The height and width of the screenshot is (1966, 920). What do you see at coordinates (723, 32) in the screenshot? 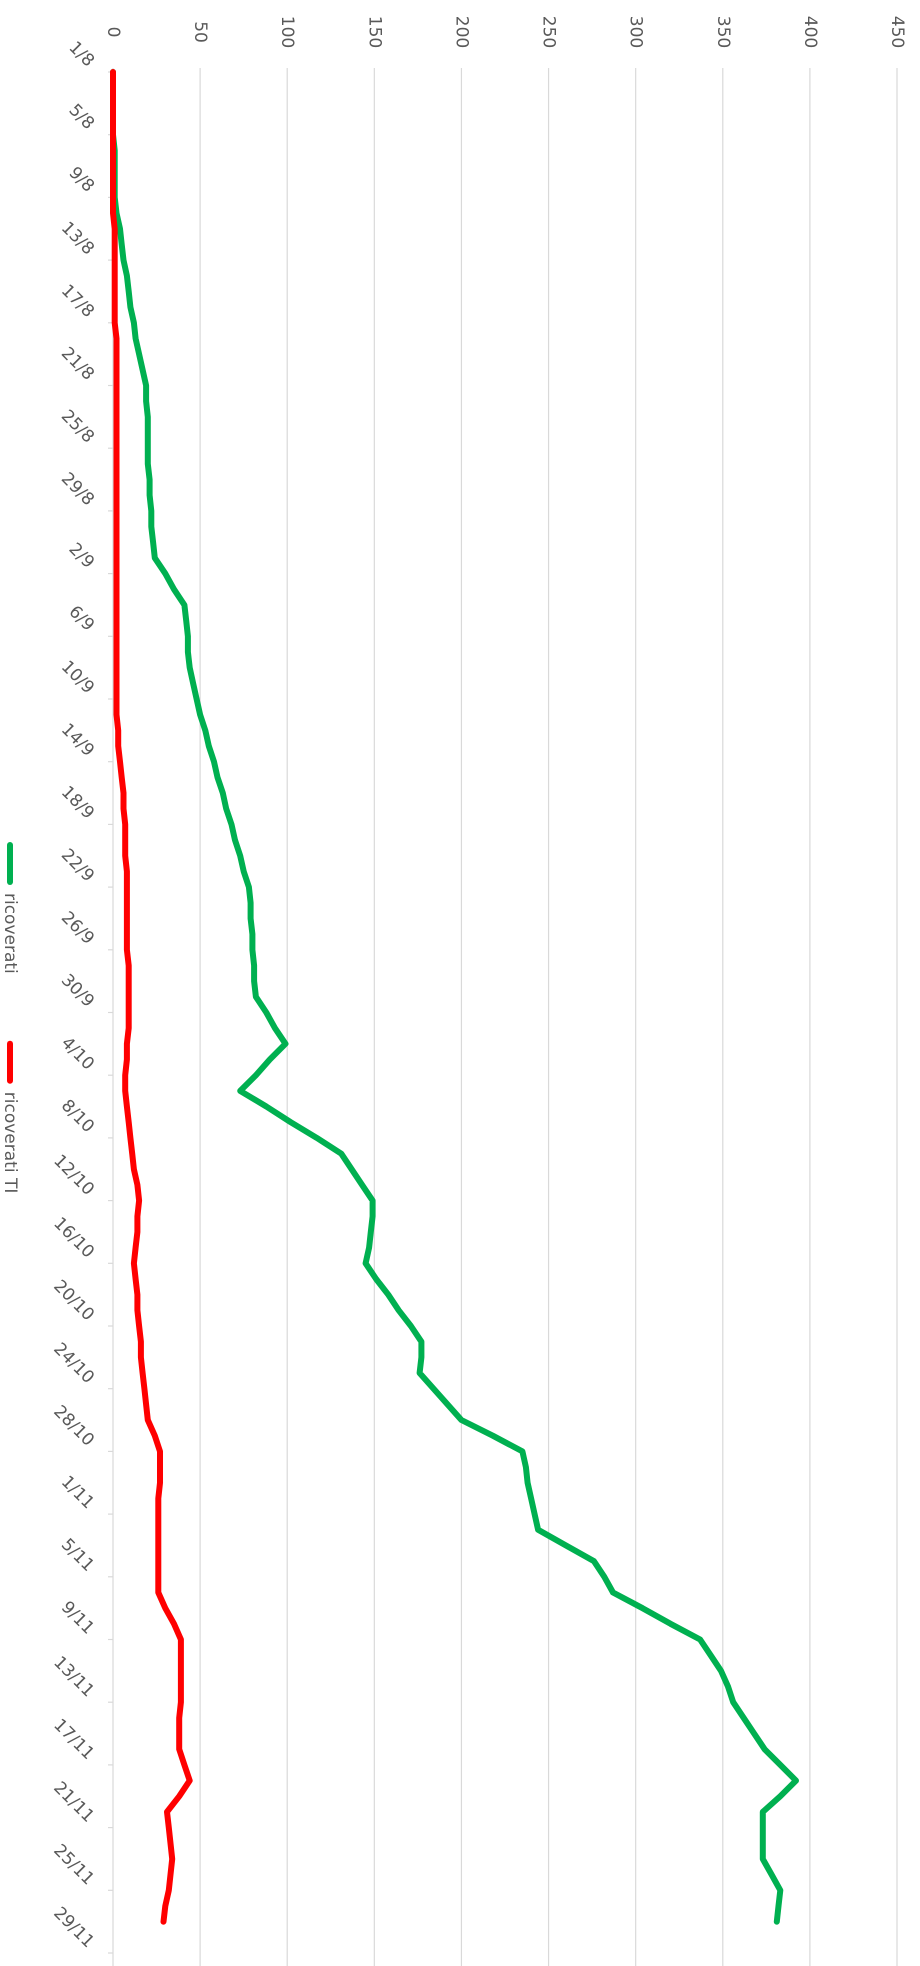
I see `y-tick-label: 350` at bounding box center [723, 32].